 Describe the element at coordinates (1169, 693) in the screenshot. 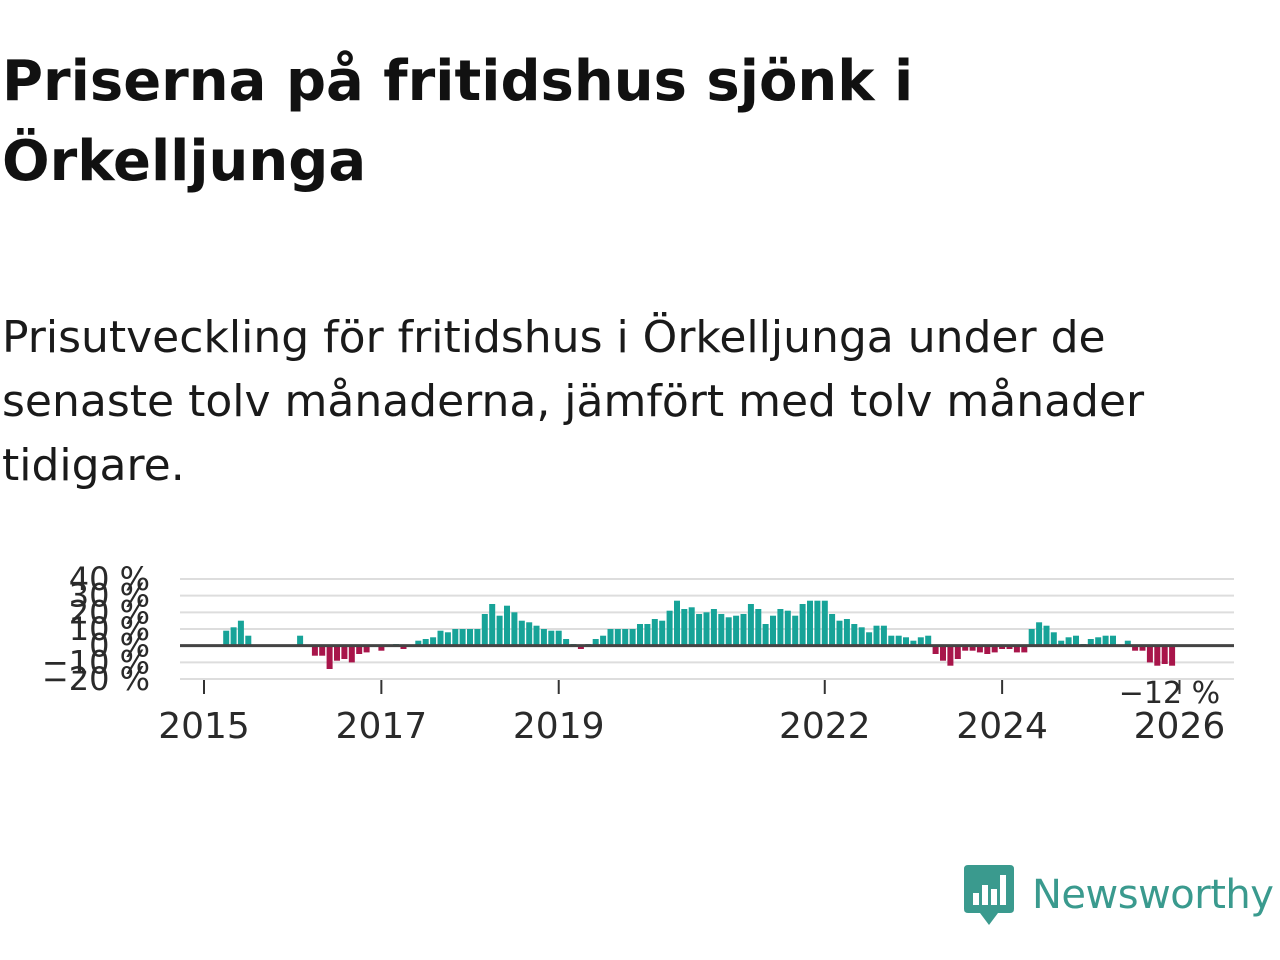

I see `last-value-label: −12 %` at that location.